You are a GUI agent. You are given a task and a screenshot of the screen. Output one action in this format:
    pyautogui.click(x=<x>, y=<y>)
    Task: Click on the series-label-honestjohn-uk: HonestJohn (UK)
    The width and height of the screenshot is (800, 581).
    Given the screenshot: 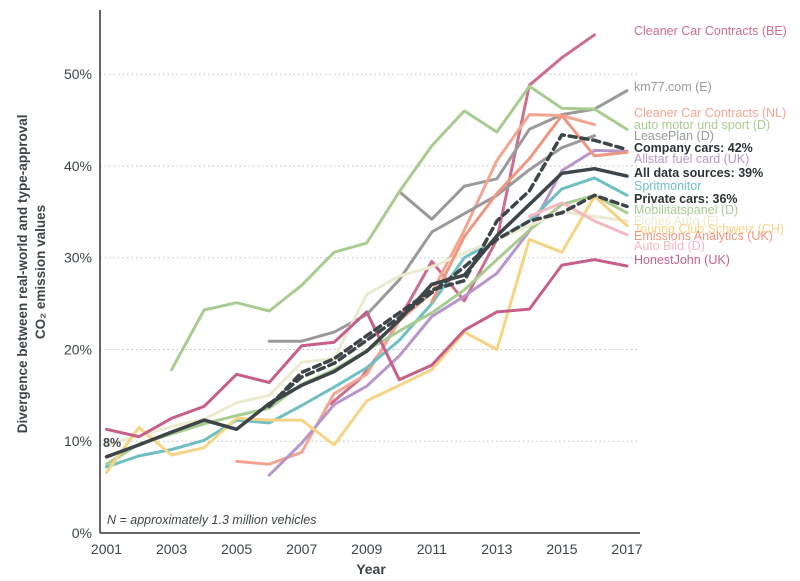 What is the action you would take?
    pyautogui.click(x=682, y=260)
    